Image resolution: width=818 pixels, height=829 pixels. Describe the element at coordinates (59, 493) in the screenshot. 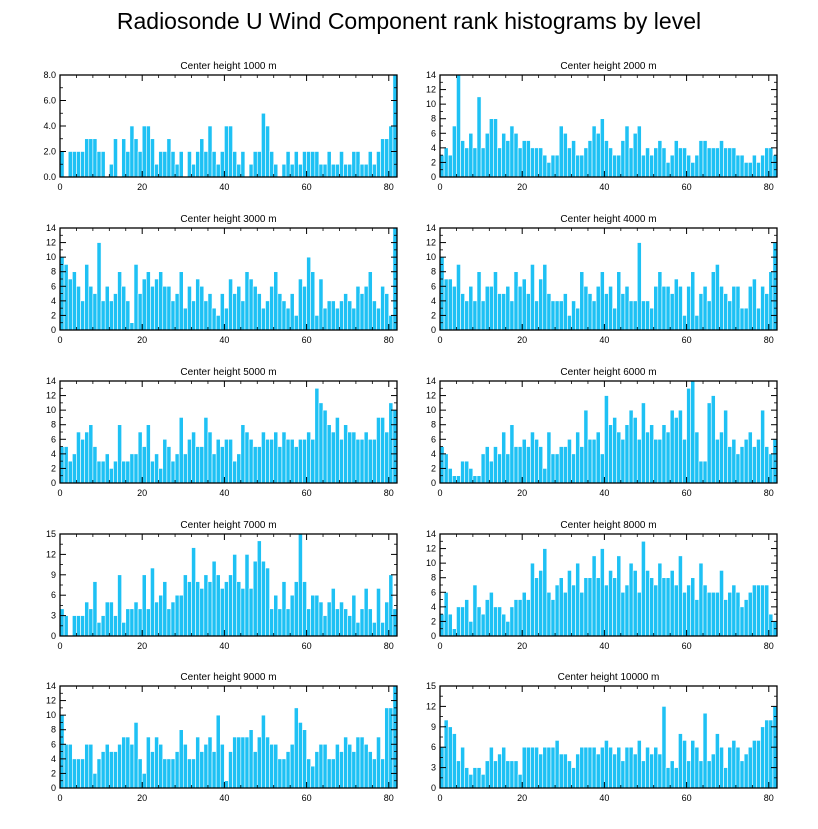

I see `x-tick-label: 0` at that location.